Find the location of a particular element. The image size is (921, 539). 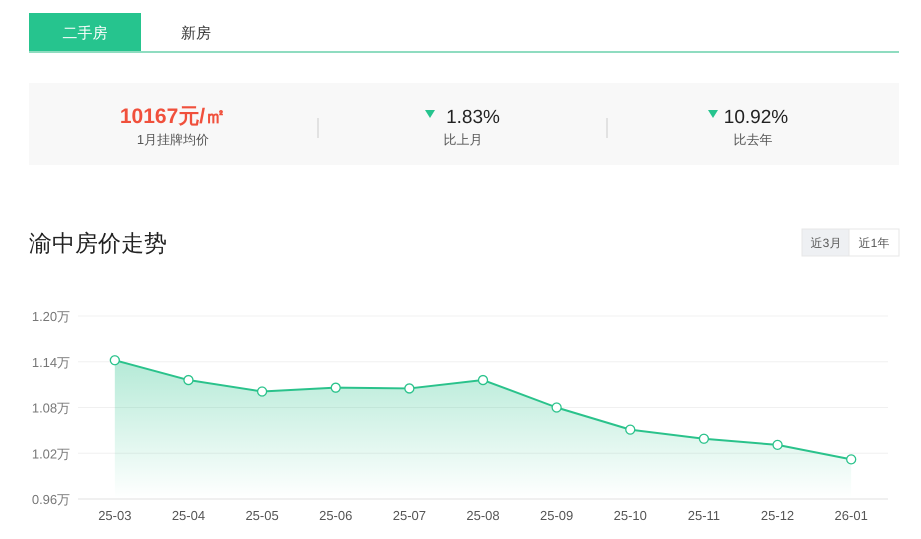

y-tick-label: 1.14万 is located at coordinates (51, 362).